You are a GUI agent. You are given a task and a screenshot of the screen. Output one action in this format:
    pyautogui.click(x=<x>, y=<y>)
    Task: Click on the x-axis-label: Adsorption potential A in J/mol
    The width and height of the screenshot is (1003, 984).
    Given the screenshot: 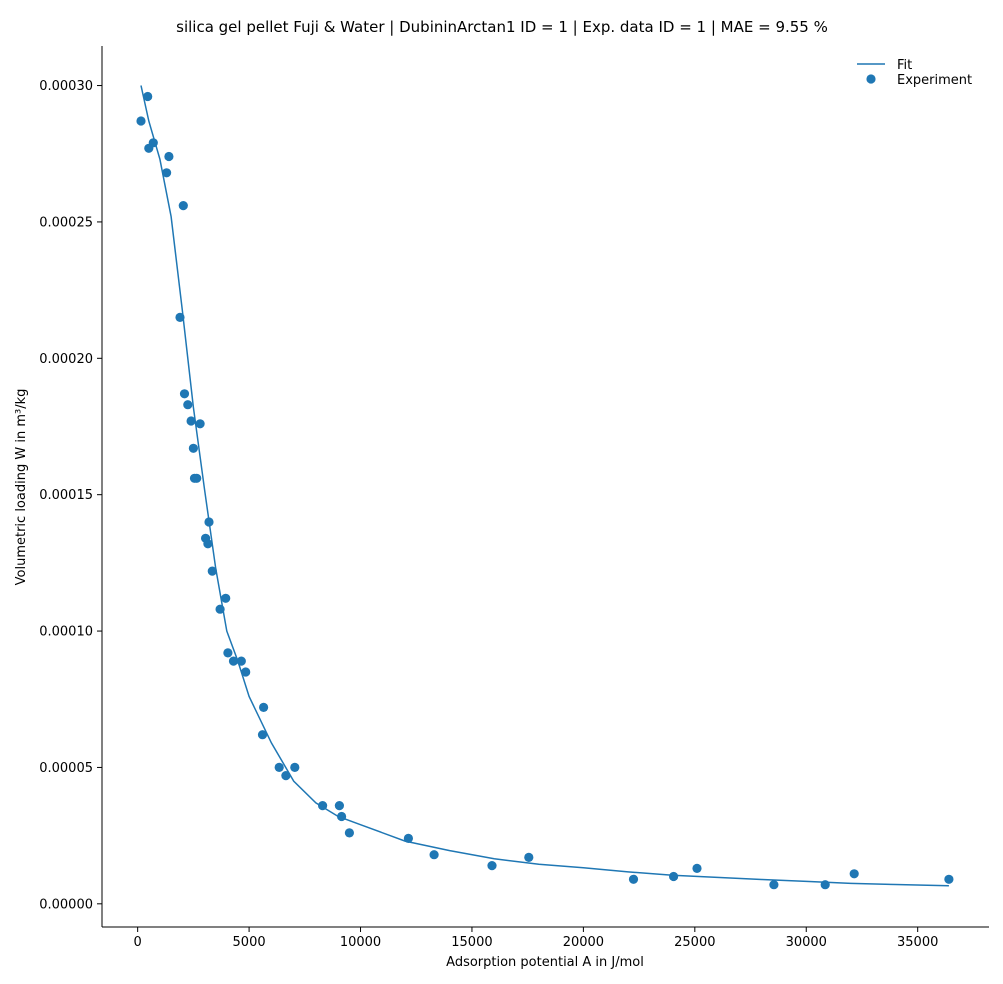 What is the action you would take?
    pyautogui.click(x=545, y=962)
    